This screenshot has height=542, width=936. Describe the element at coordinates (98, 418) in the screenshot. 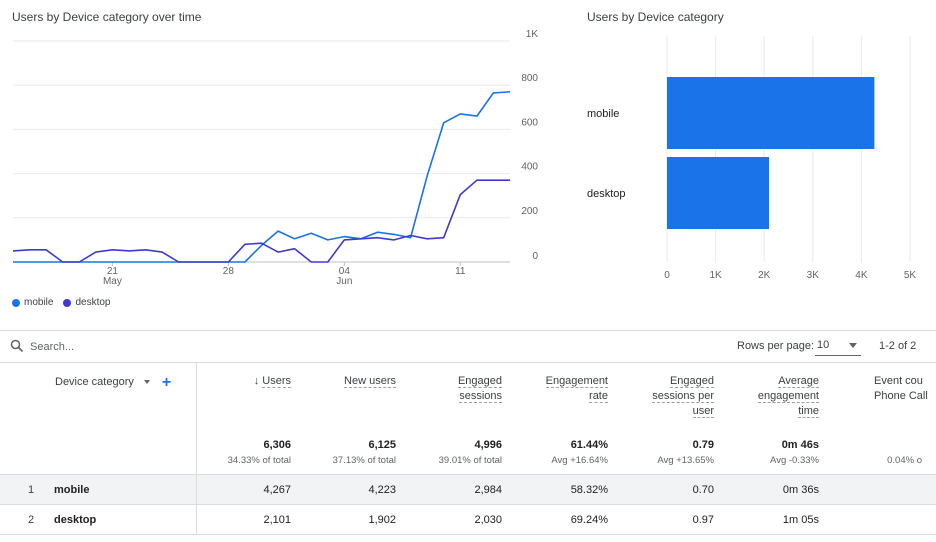

I see `dimension-column-header: Device category +` at that location.